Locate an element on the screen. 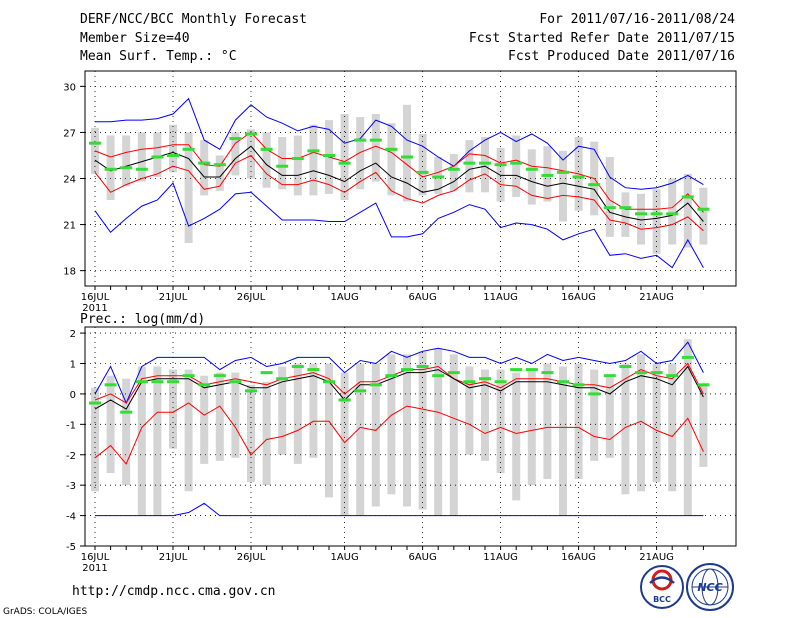  y-tick-label: -2 is located at coordinates (71, 456).